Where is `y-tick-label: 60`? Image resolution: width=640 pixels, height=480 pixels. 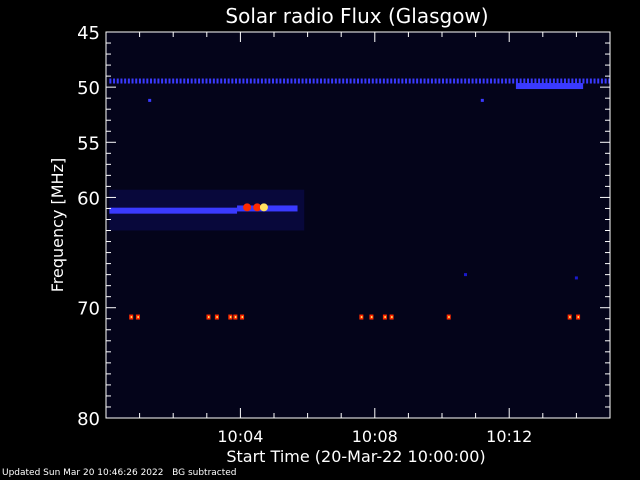 y-tick-label: 60 is located at coordinates (88, 198).